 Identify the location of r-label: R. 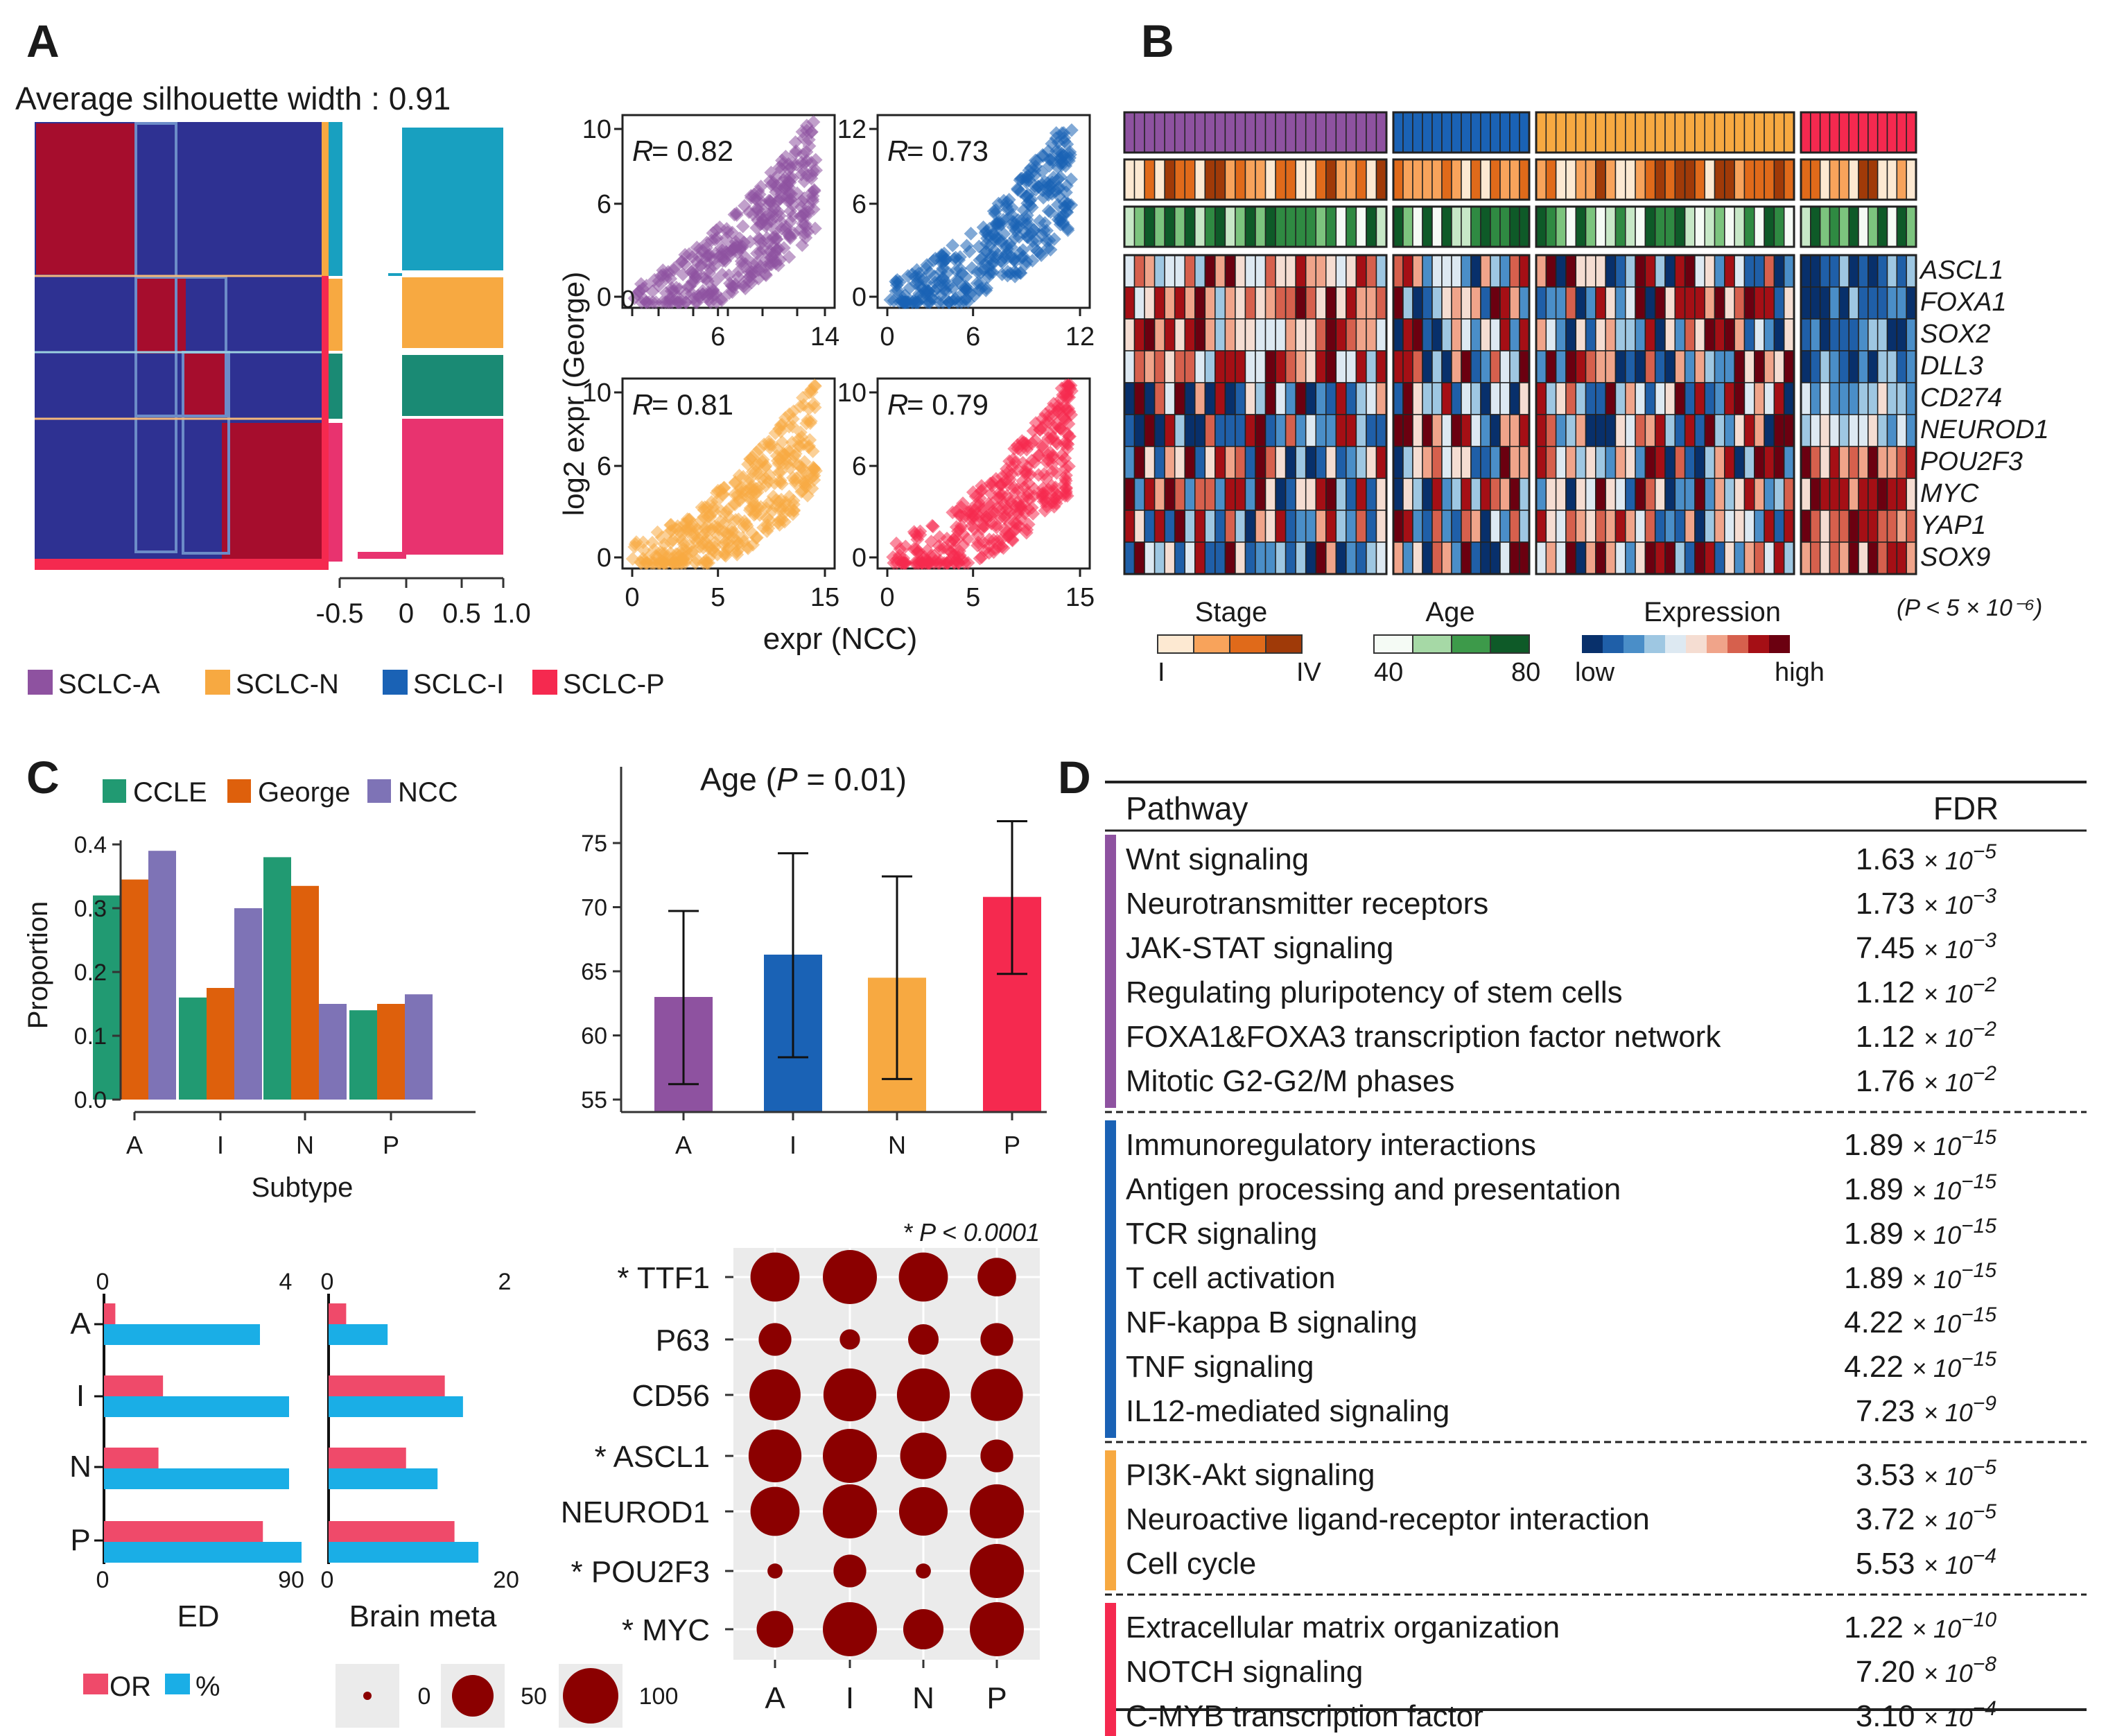
(642, 150).